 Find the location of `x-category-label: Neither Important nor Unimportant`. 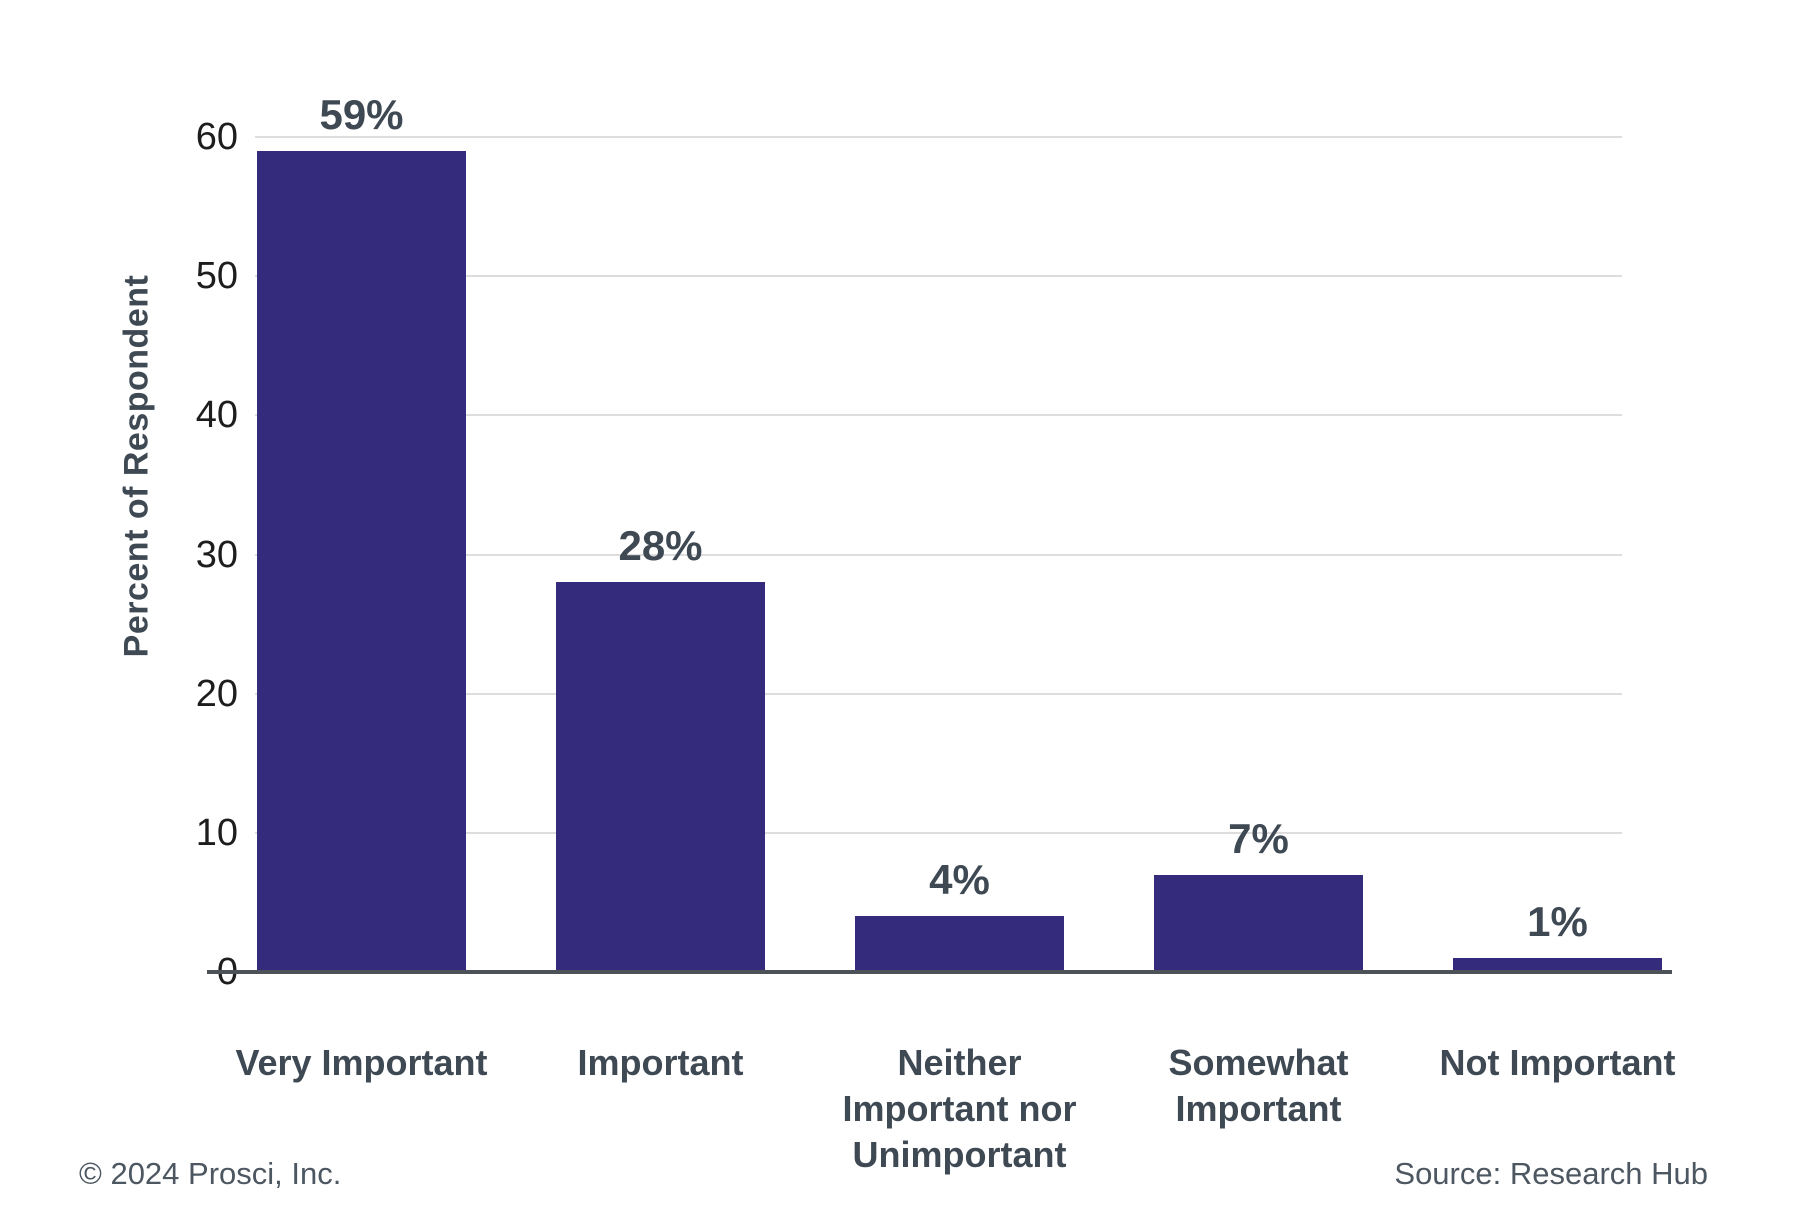

x-category-label: Neither Important nor Unimportant is located at coordinates (960, 1109).